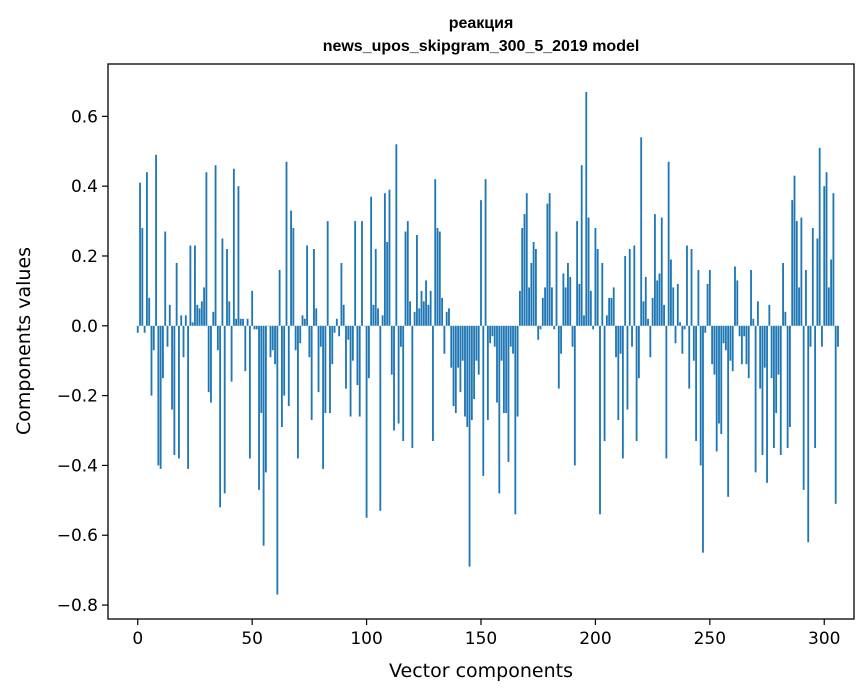 Image resolution: width=867 pixels, height=696 pixels. What do you see at coordinates (481, 23) in the screenshot?
I see `chart-title: реакция` at bounding box center [481, 23].